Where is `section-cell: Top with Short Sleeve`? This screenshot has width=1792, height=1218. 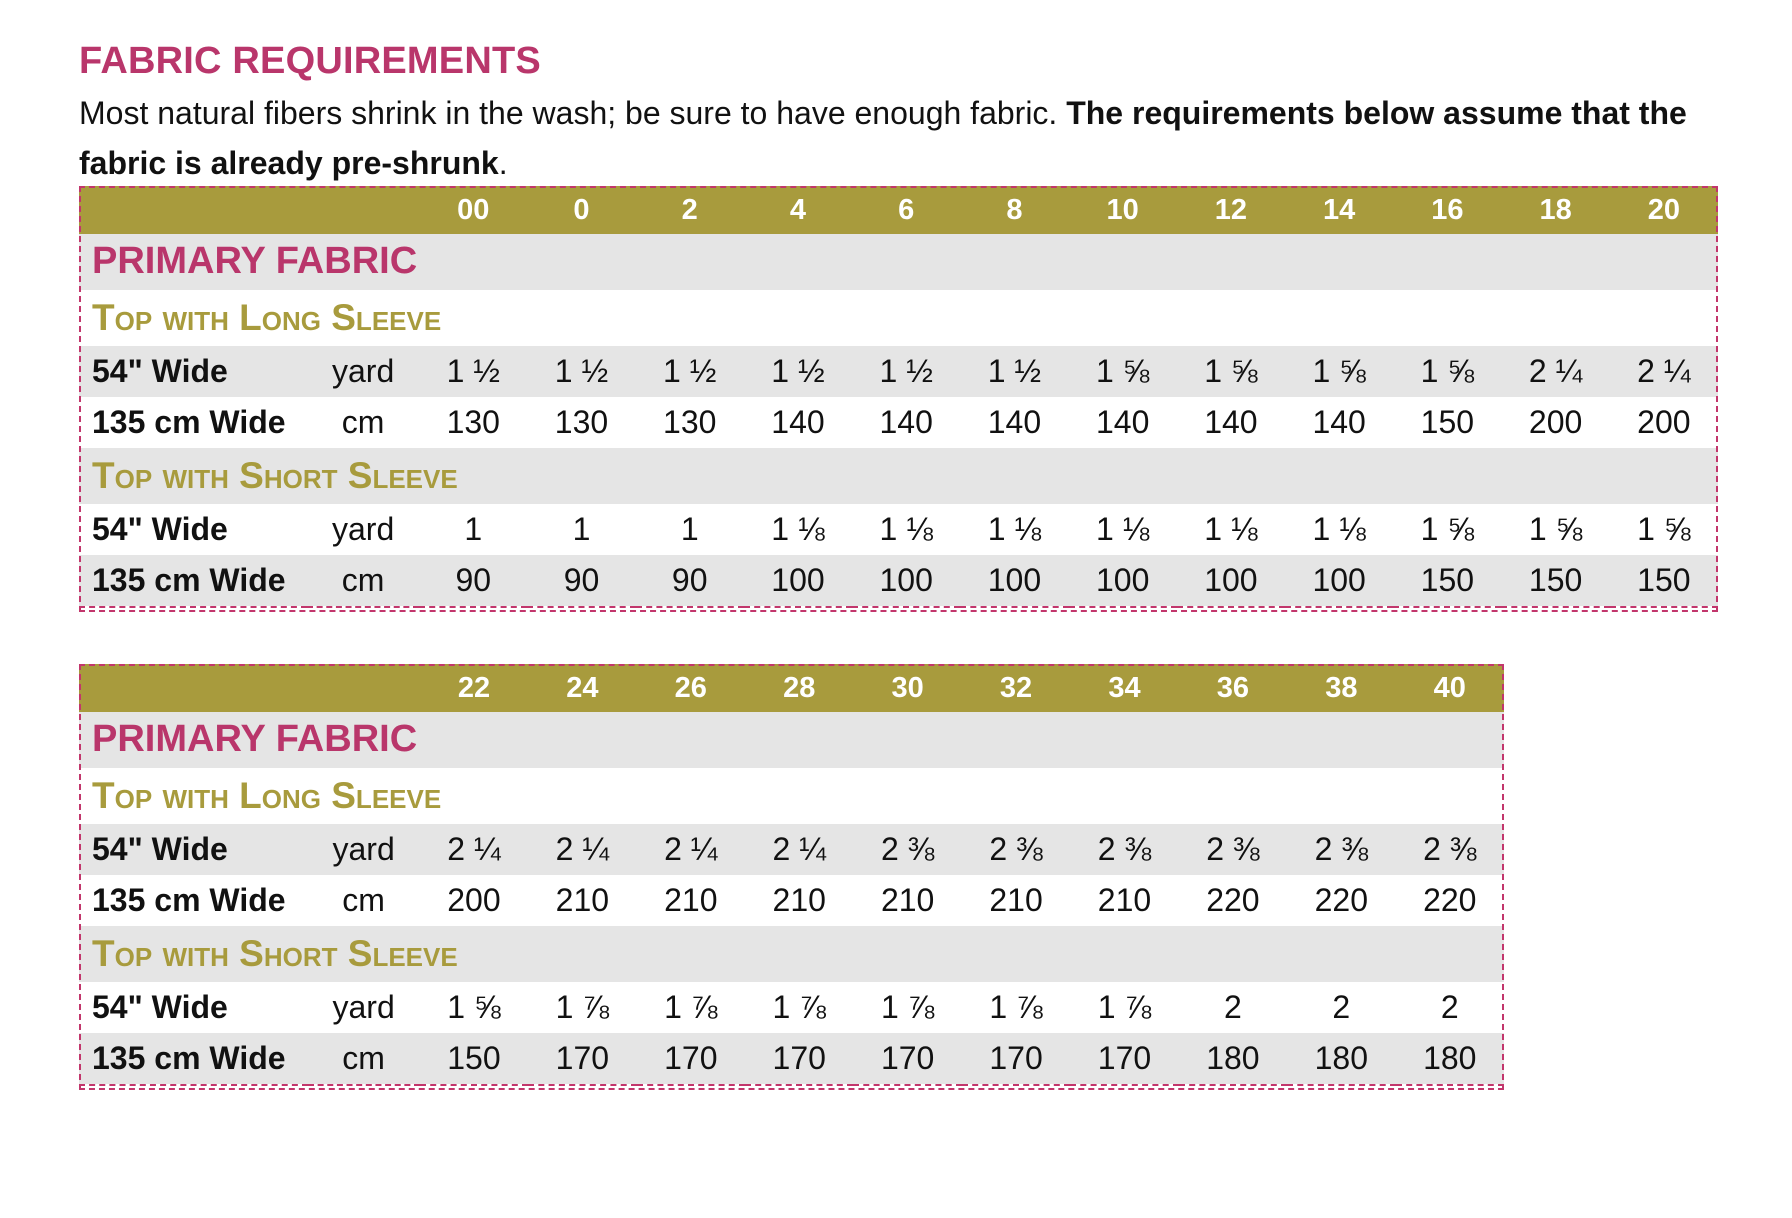
section-cell: Top with Short Sleeve is located at coordinates (791, 954).